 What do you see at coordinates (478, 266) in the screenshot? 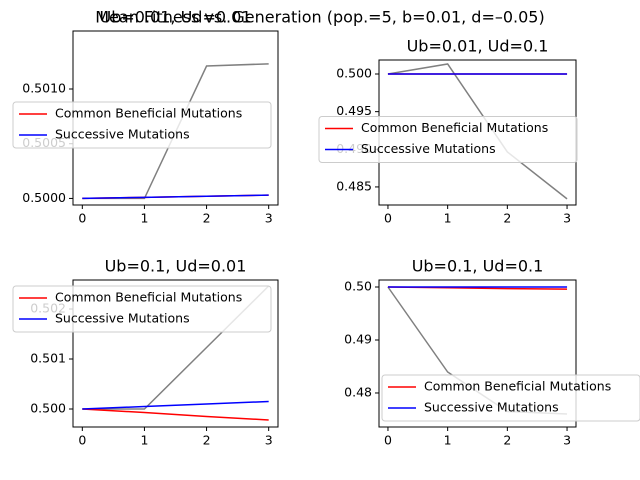
I see `subplot-title: Ub=0.1, Ud=0.1` at bounding box center [478, 266].